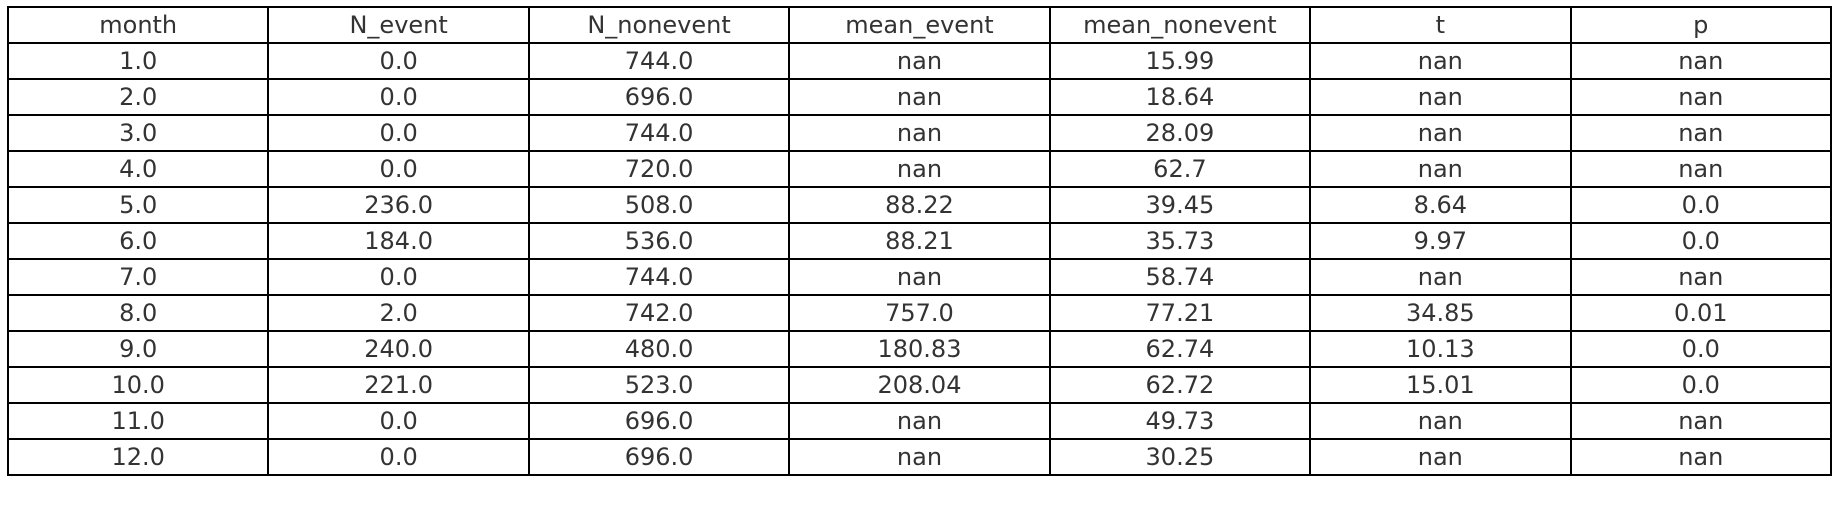 The image size is (1838, 526). Describe the element at coordinates (138, 61) in the screenshot. I see `table-cell-month: 1.0` at that location.